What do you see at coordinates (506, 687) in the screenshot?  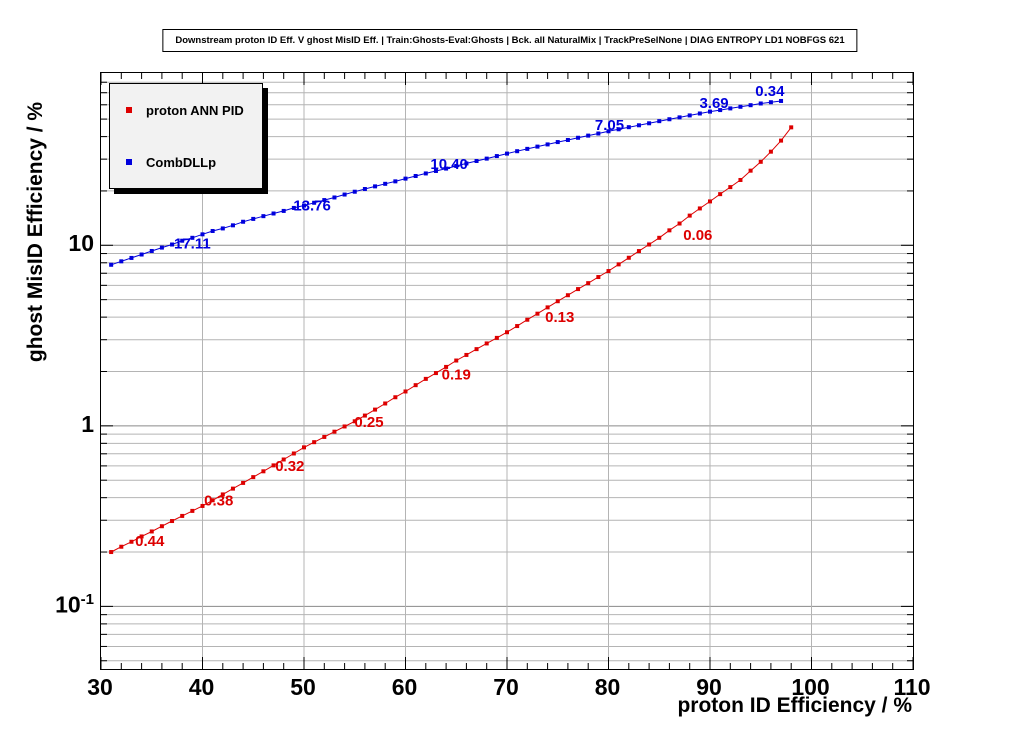 I see `x-tick-label: 70` at bounding box center [506, 687].